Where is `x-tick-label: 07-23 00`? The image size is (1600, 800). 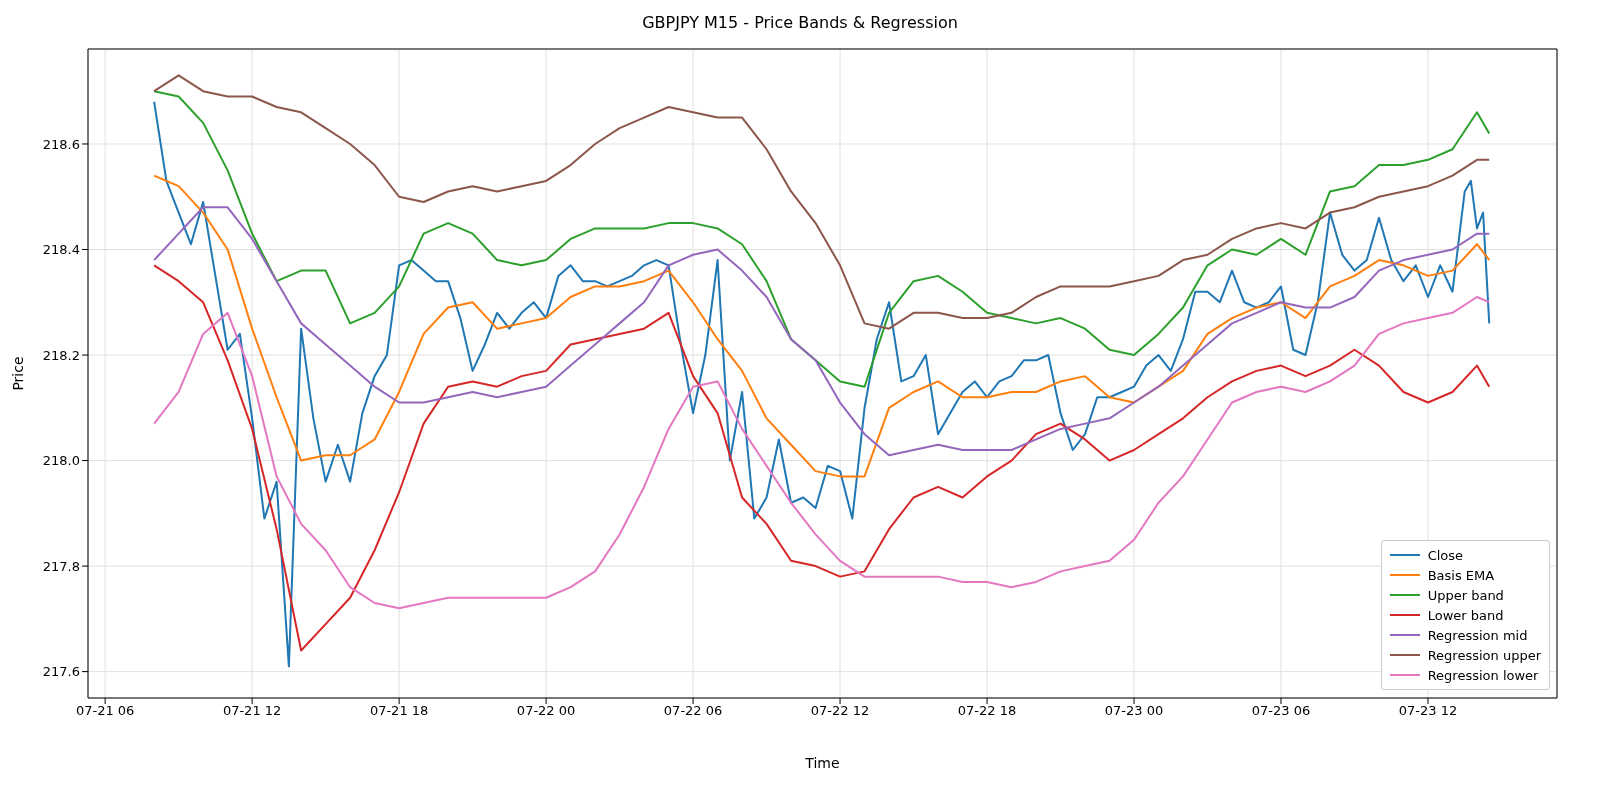
x-tick-label: 07-23 00 is located at coordinates (1134, 711).